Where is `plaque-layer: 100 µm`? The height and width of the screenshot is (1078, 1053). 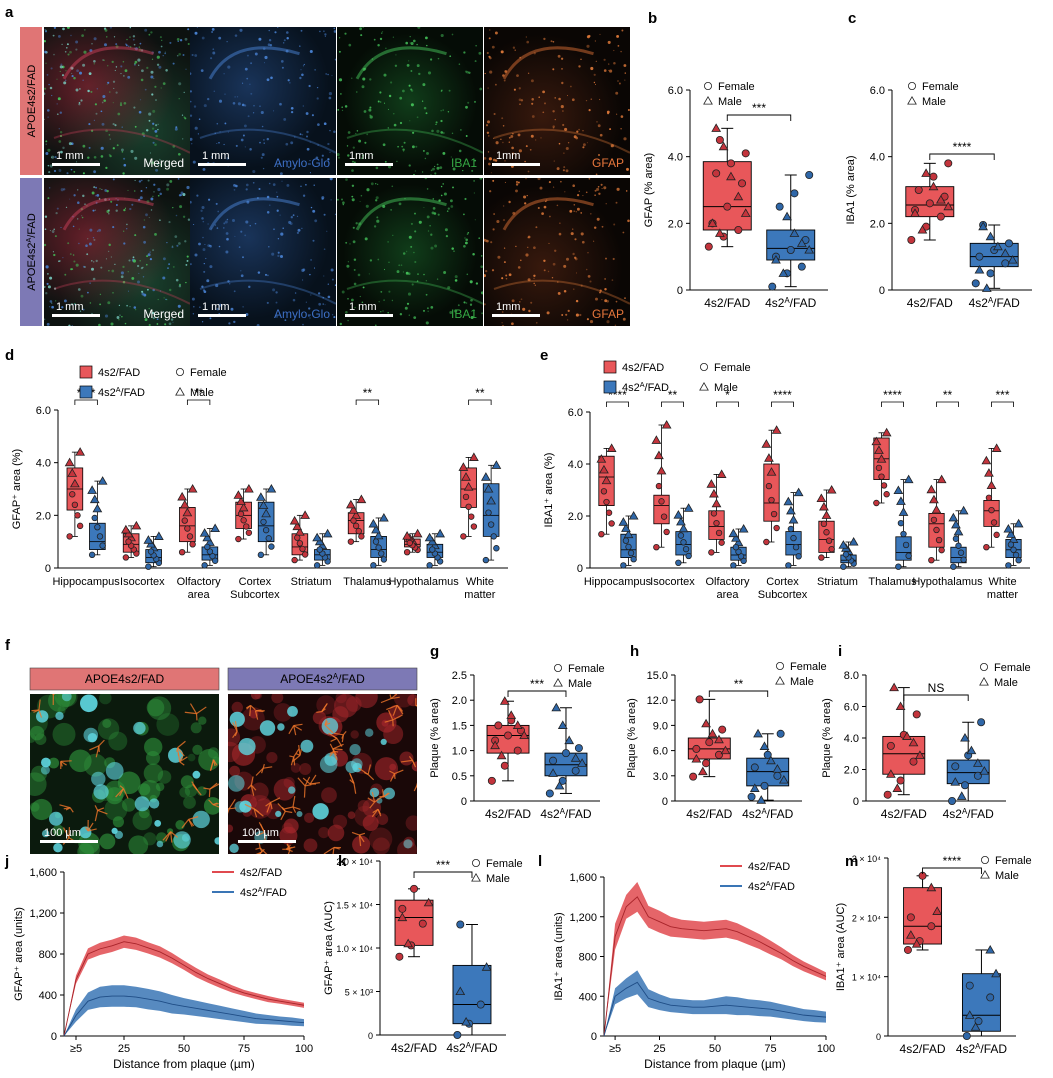 plaque-layer: 100 µm is located at coordinates (322, 774).